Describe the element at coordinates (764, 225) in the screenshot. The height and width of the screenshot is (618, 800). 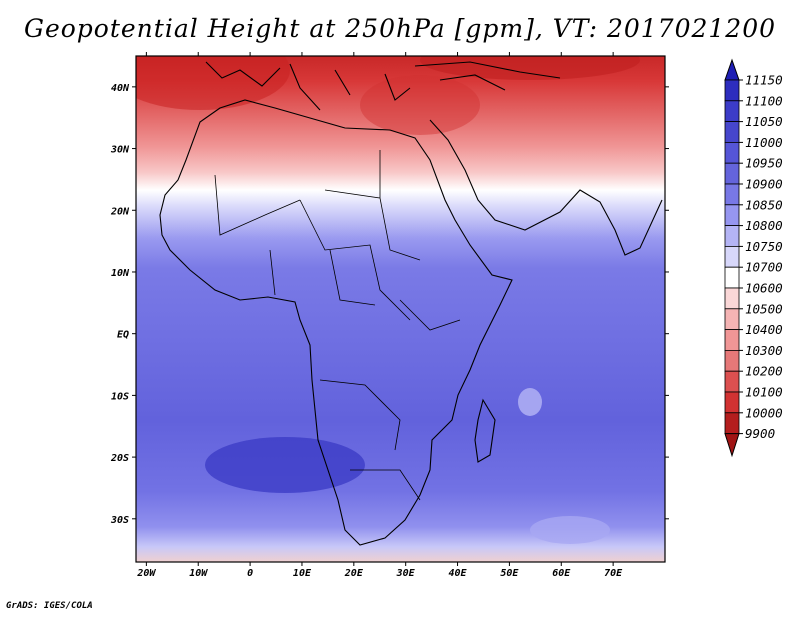
I see `colorbar-label: 10800` at that location.